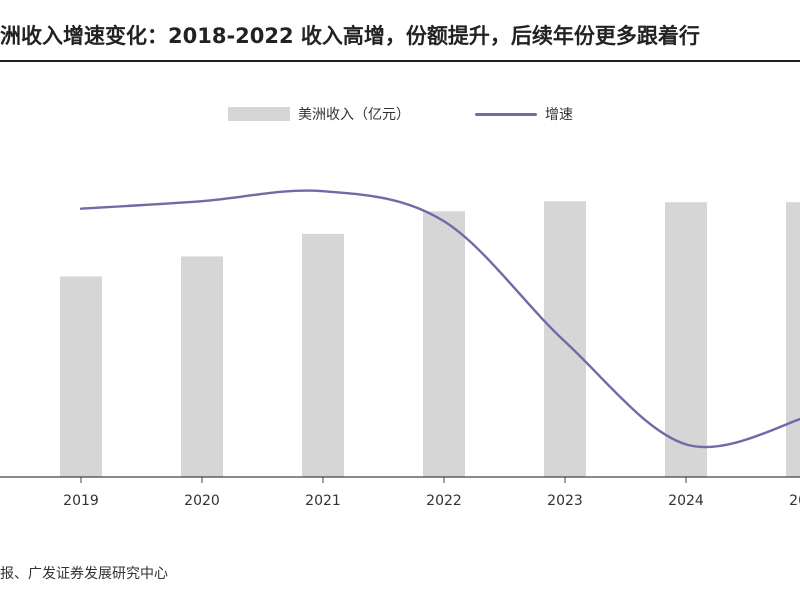 Image resolution: width=800 pixels, height=600 pixels. I want to click on bar-2019, so click(81, 376).